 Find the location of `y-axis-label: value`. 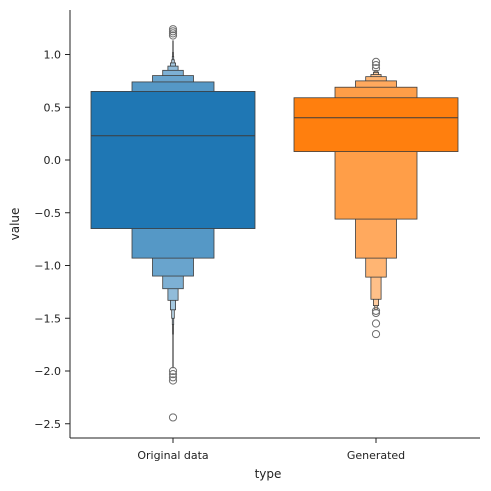

y-axis-label: value is located at coordinates (15, 224).